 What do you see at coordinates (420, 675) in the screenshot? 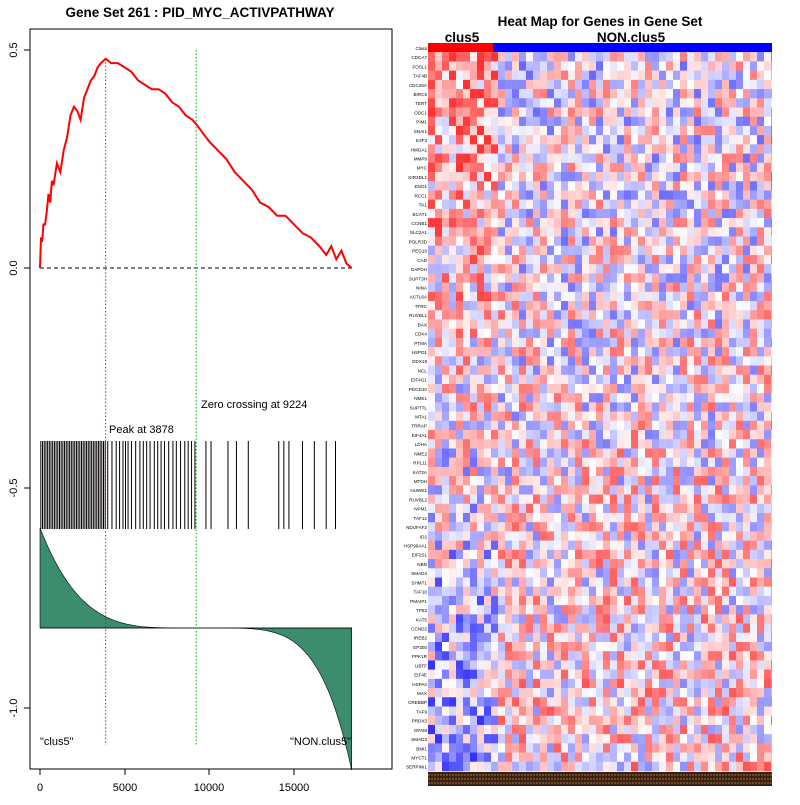
I see `gene-label: EIF4E` at bounding box center [420, 675].